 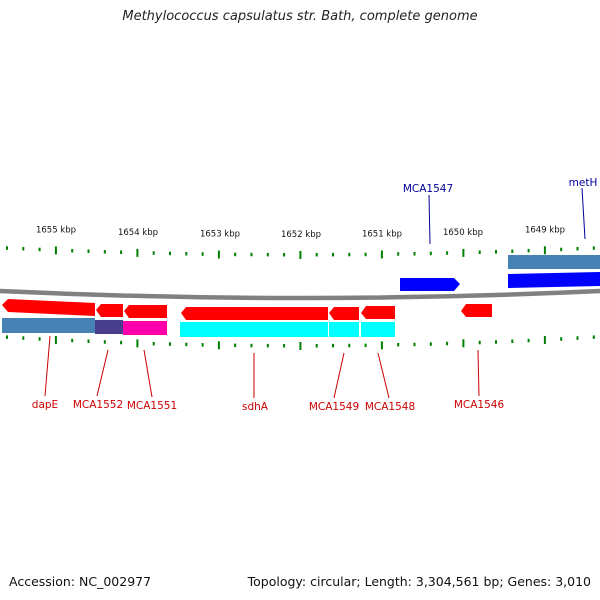 What do you see at coordinates (390, 407) in the screenshot?
I see `gene-label-MCA1548: MCA1548` at bounding box center [390, 407].